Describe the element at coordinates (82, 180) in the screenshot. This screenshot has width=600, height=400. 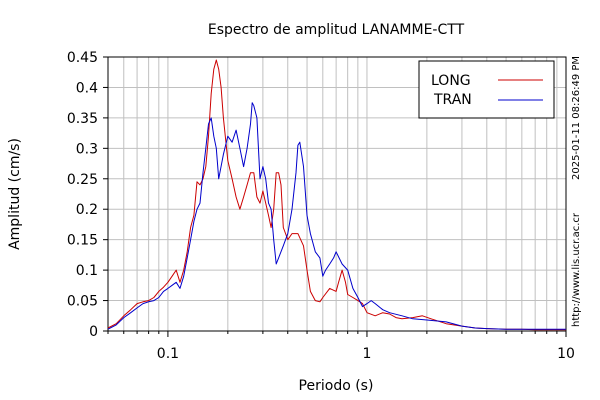
I see `y-tick-label-5: 0.25` at that location.